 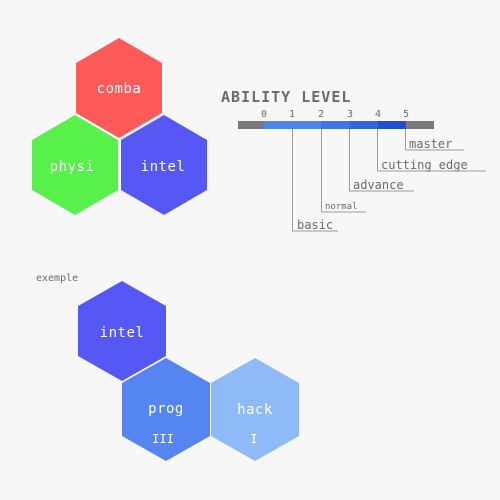 I want to click on level-bar-left-cap, so click(x=251, y=125).